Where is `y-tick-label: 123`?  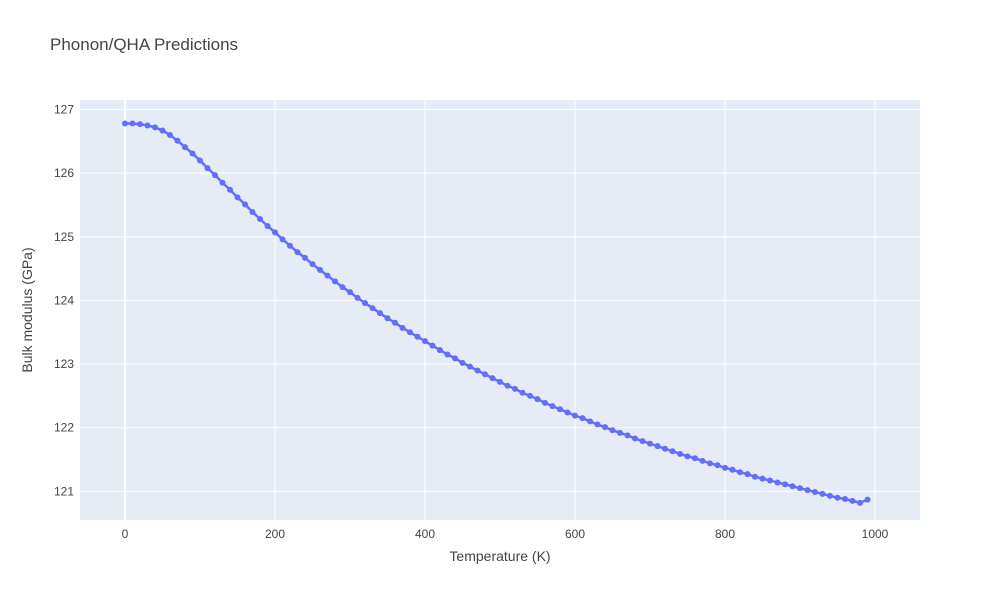
y-tick-label: 123 is located at coordinates (64, 364).